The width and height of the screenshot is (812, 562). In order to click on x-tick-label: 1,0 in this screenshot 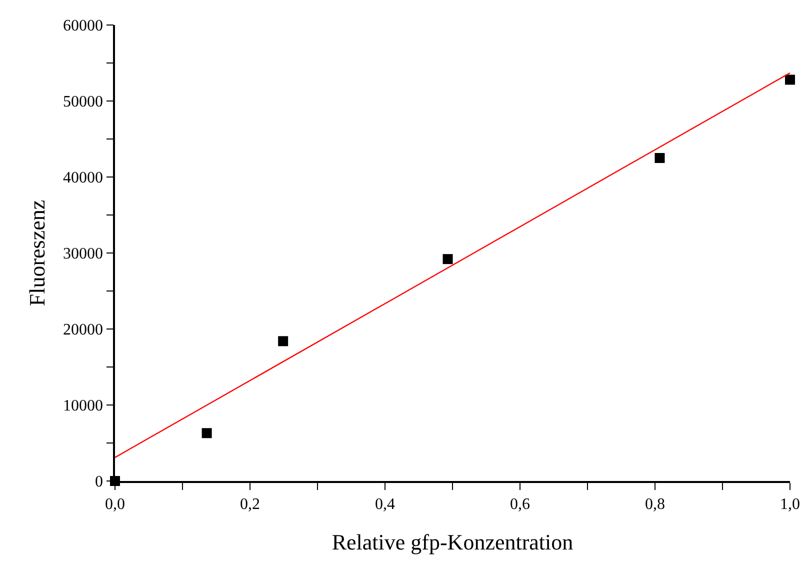, I will do `click(790, 504)`.